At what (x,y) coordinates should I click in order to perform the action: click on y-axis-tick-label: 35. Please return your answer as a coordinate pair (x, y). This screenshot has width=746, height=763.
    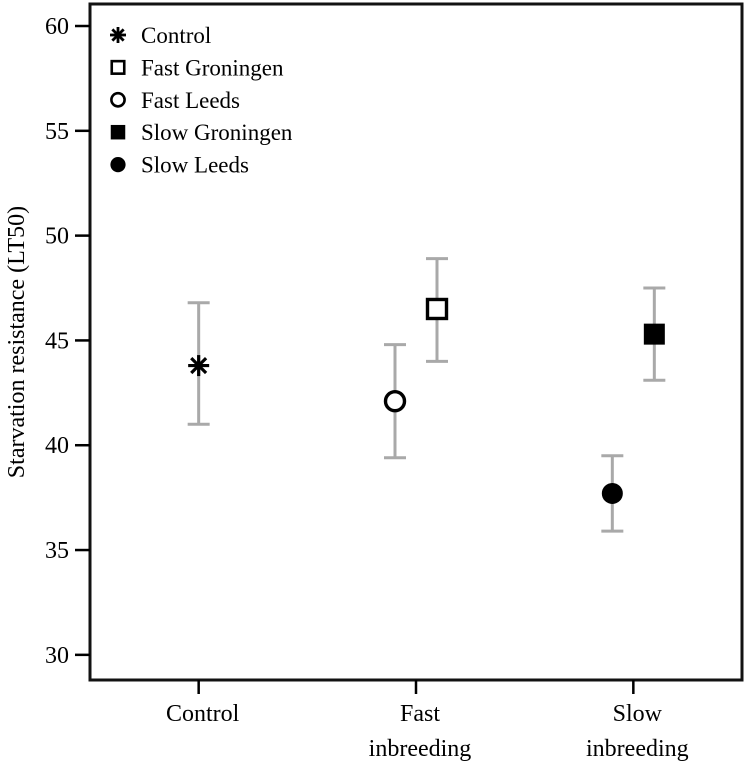
    Looking at the image, I should click on (57, 551).